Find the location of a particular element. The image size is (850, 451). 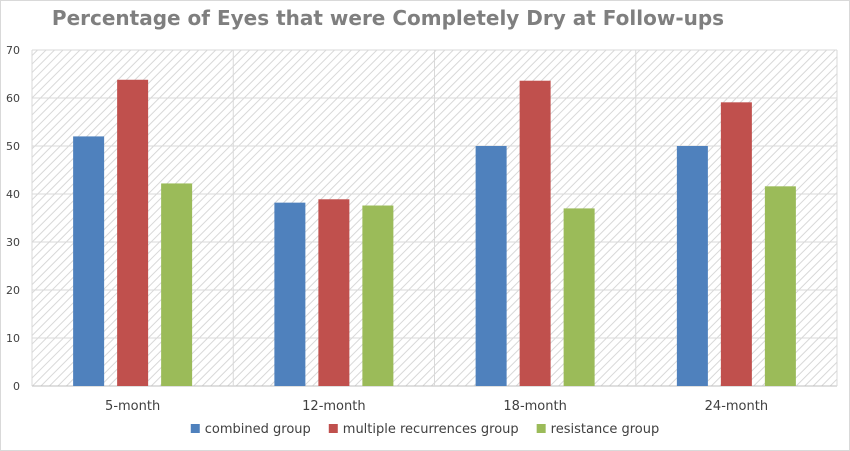

y-tick-label: 40 is located at coordinates (13, 194).